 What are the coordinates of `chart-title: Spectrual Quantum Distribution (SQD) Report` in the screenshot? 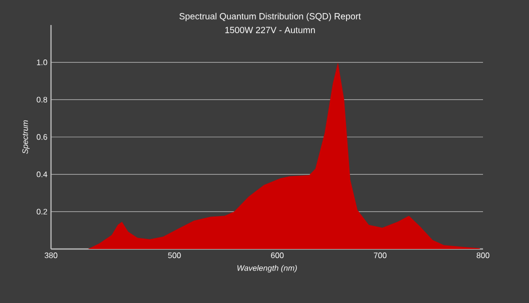 It's located at (270, 17).